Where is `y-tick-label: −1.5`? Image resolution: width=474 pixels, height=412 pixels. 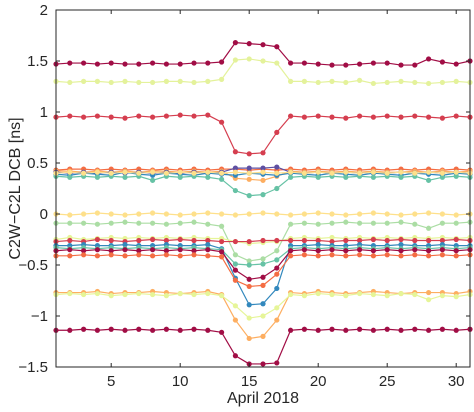 y-tick-label: −1.5 is located at coordinates (33, 367).